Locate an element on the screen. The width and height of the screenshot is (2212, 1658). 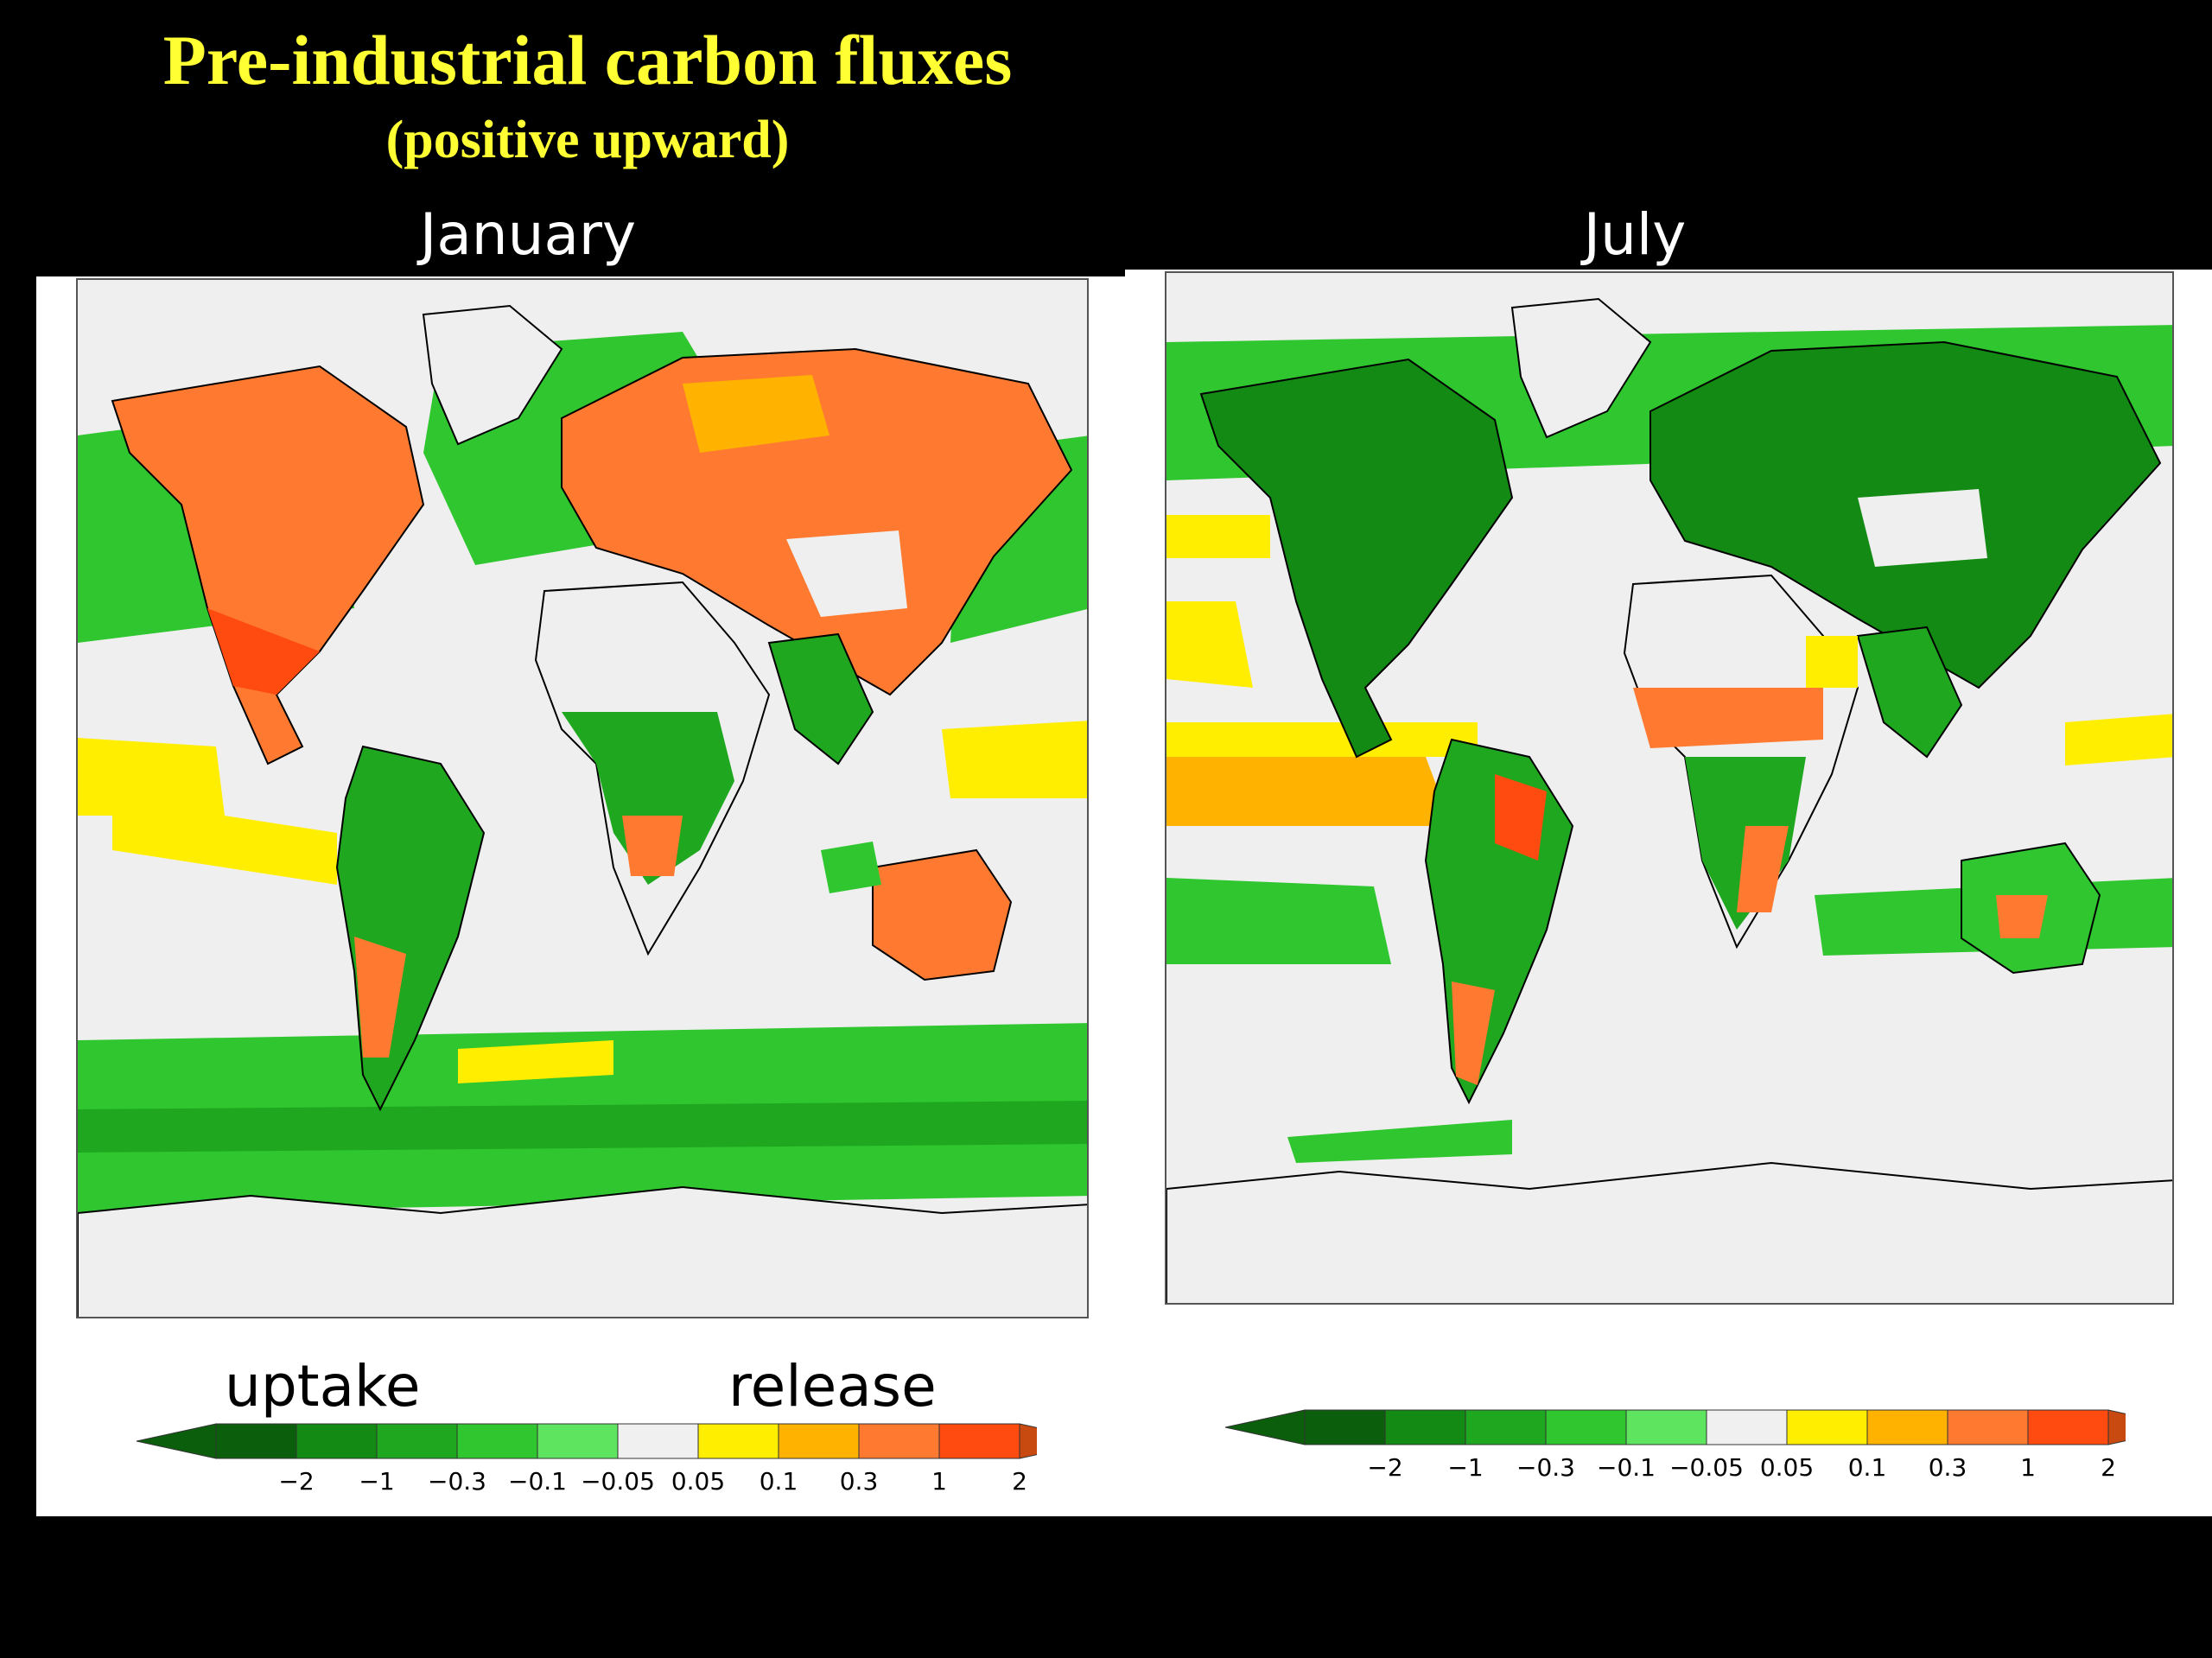
july-colorbar-tick-label: 0.1 is located at coordinates (1867, 1467).